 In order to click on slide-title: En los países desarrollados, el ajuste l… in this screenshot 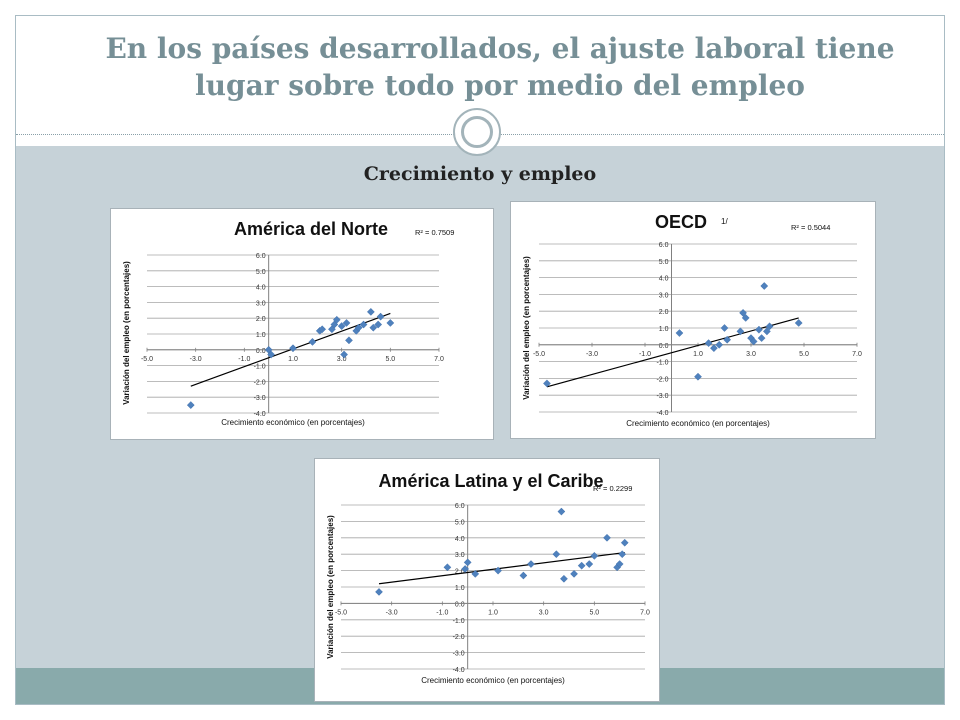, I will do `click(500, 67)`.